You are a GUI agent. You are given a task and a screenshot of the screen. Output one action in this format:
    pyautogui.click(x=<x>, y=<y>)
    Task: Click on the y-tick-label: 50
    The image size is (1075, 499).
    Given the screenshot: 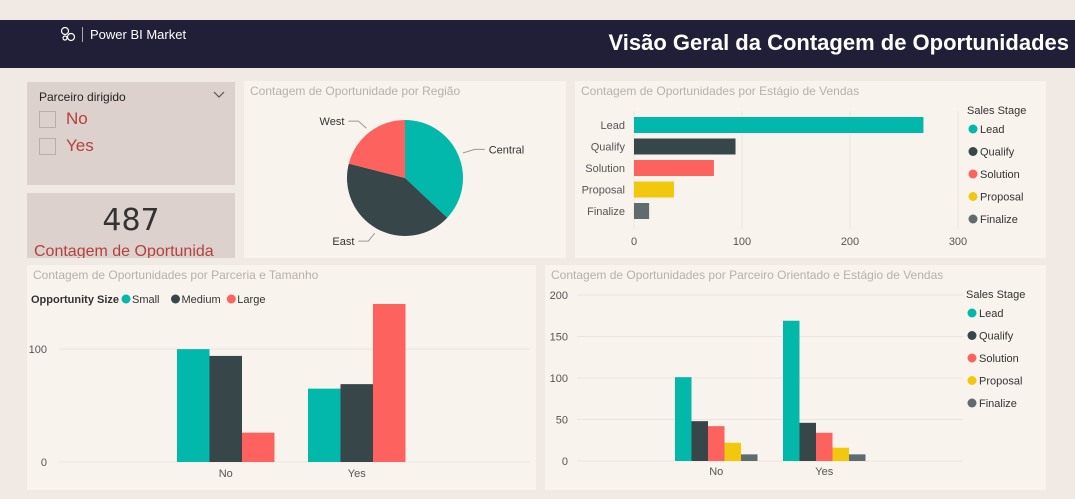 What is the action you would take?
    pyautogui.click(x=562, y=421)
    